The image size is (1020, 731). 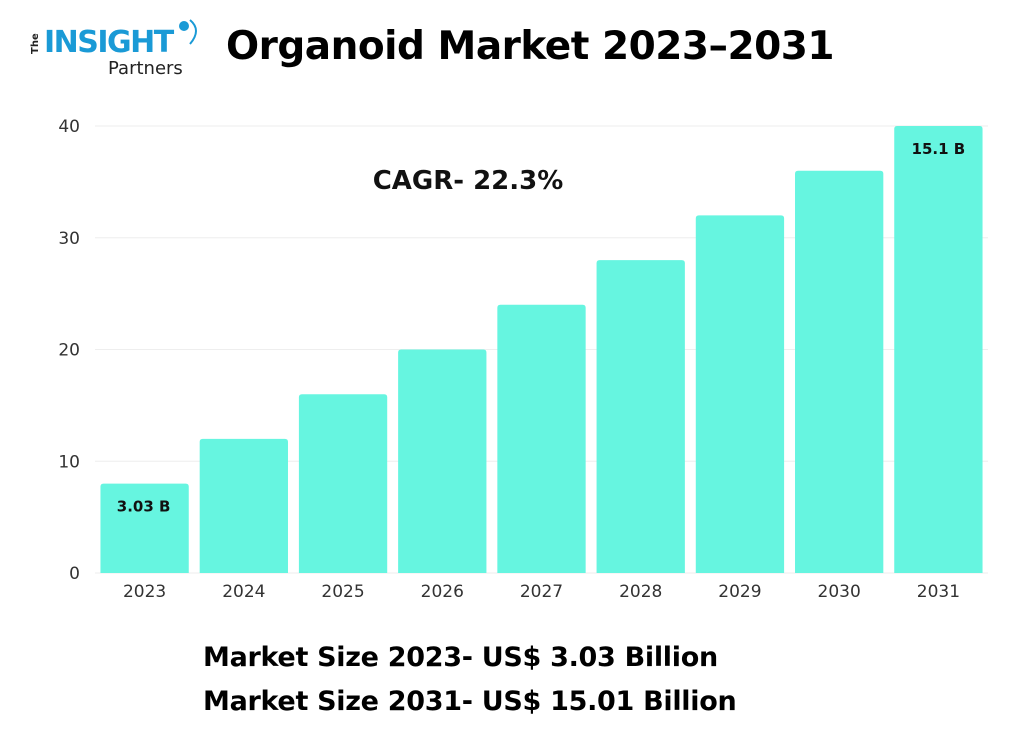 I want to click on data-label: 3.03 B, so click(x=144, y=507).